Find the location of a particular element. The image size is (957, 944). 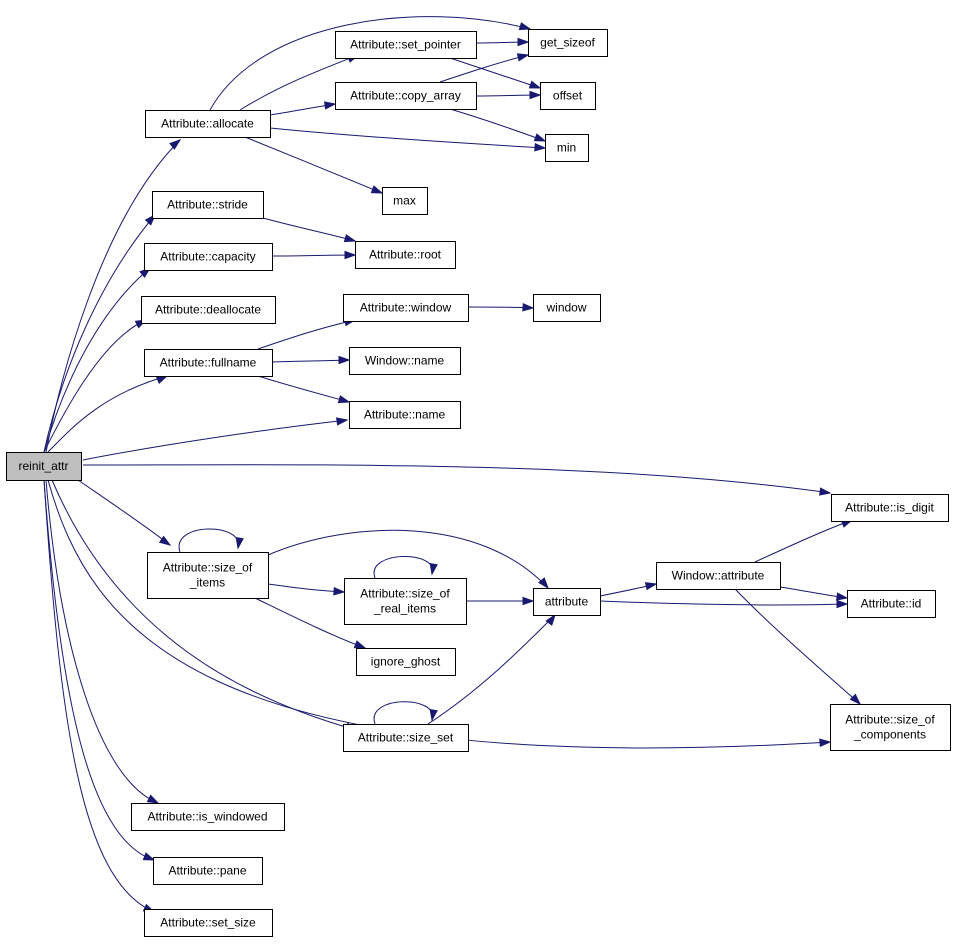

node-offset: offset is located at coordinates (568, 96).